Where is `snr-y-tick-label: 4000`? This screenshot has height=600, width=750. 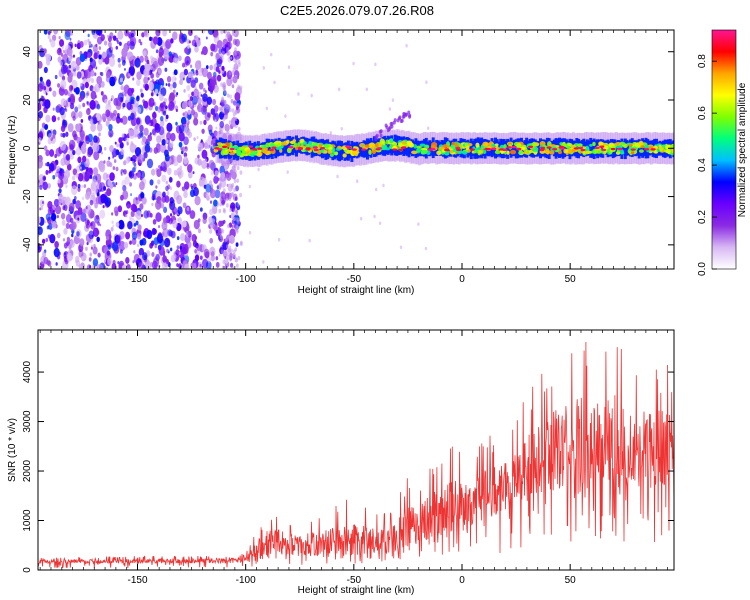 snr-y-tick-label: 4000 is located at coordinates (27, 372).